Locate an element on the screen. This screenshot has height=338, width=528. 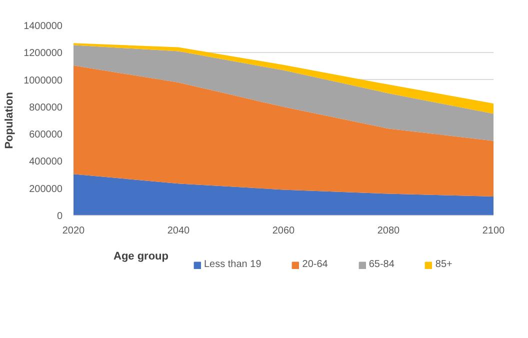
legend-label: 20-64 is located at coordinates (315, 264).